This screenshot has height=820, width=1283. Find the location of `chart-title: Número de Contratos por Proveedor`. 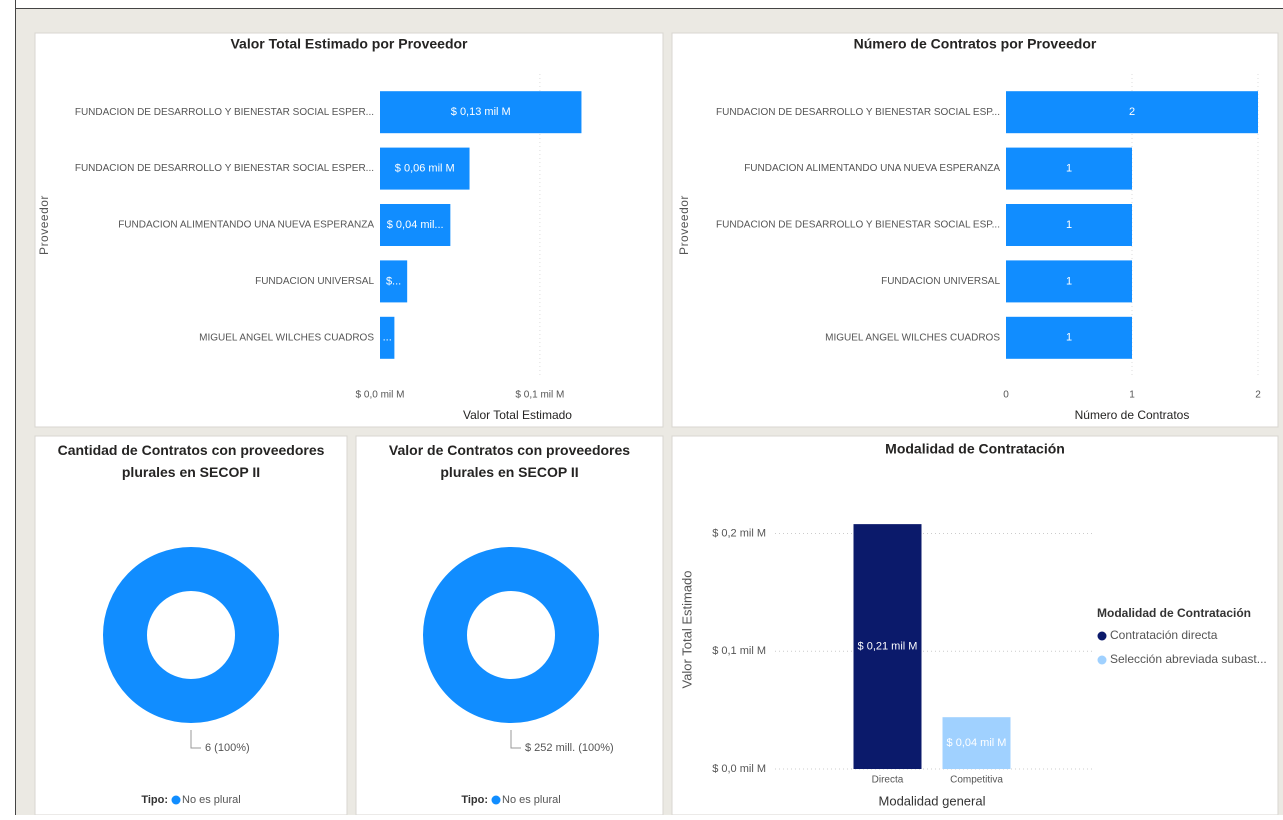

chart-title: Número de Contratos por Proveedor is located at coordinates (975, 44).